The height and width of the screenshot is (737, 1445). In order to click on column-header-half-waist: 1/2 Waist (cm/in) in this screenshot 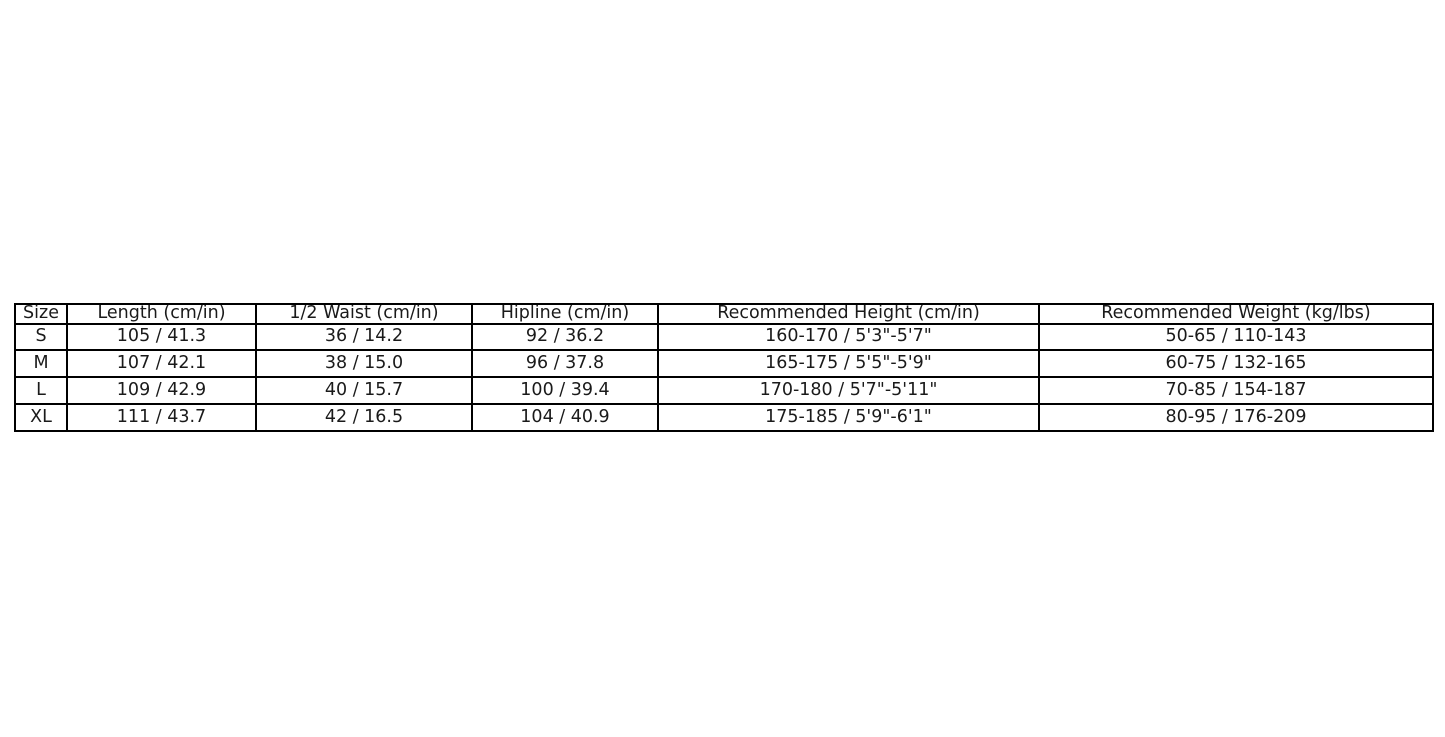, I will do `click(364, 314)`.